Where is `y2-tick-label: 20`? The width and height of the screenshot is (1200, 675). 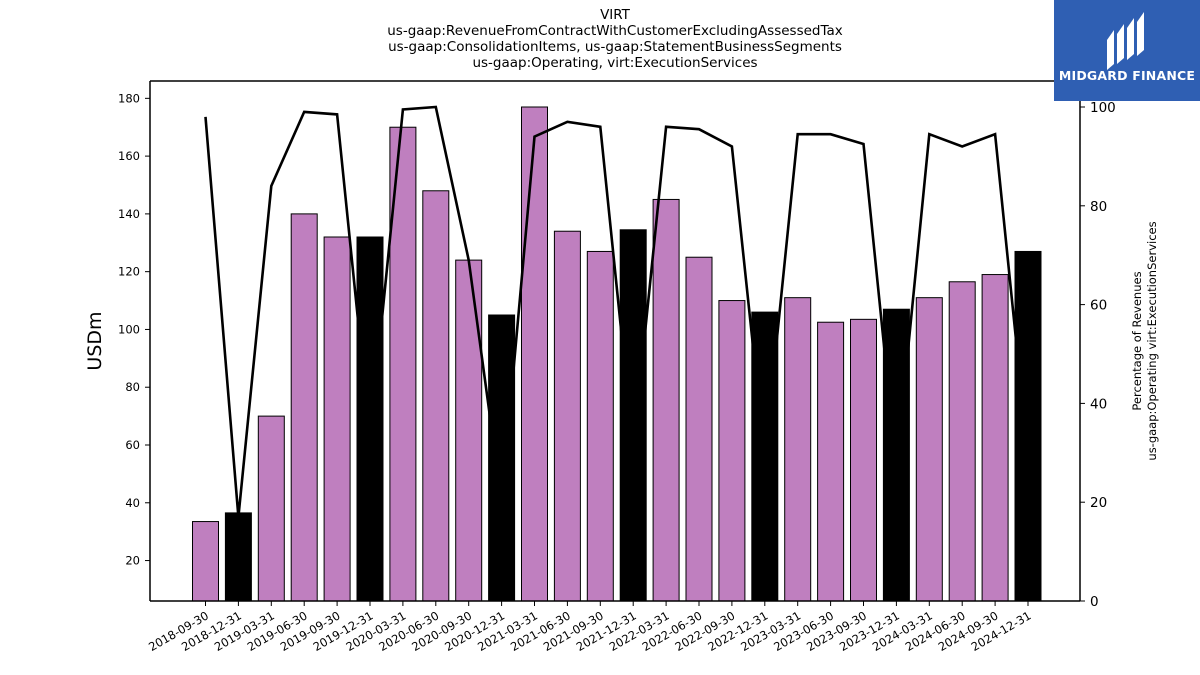
y2-tick-label: 20 is located at coordinates (1098, 503).